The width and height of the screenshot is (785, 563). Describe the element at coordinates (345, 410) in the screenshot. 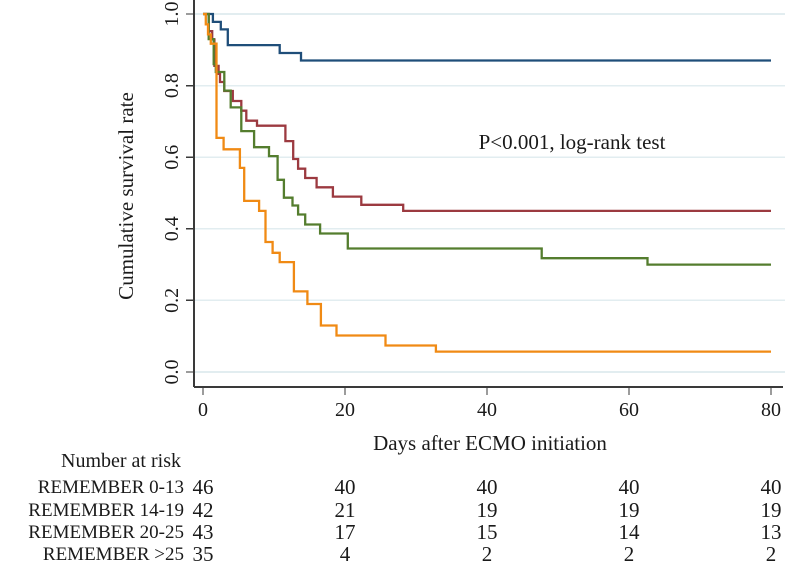

I see `x-tick-label-20: 20` at that location.